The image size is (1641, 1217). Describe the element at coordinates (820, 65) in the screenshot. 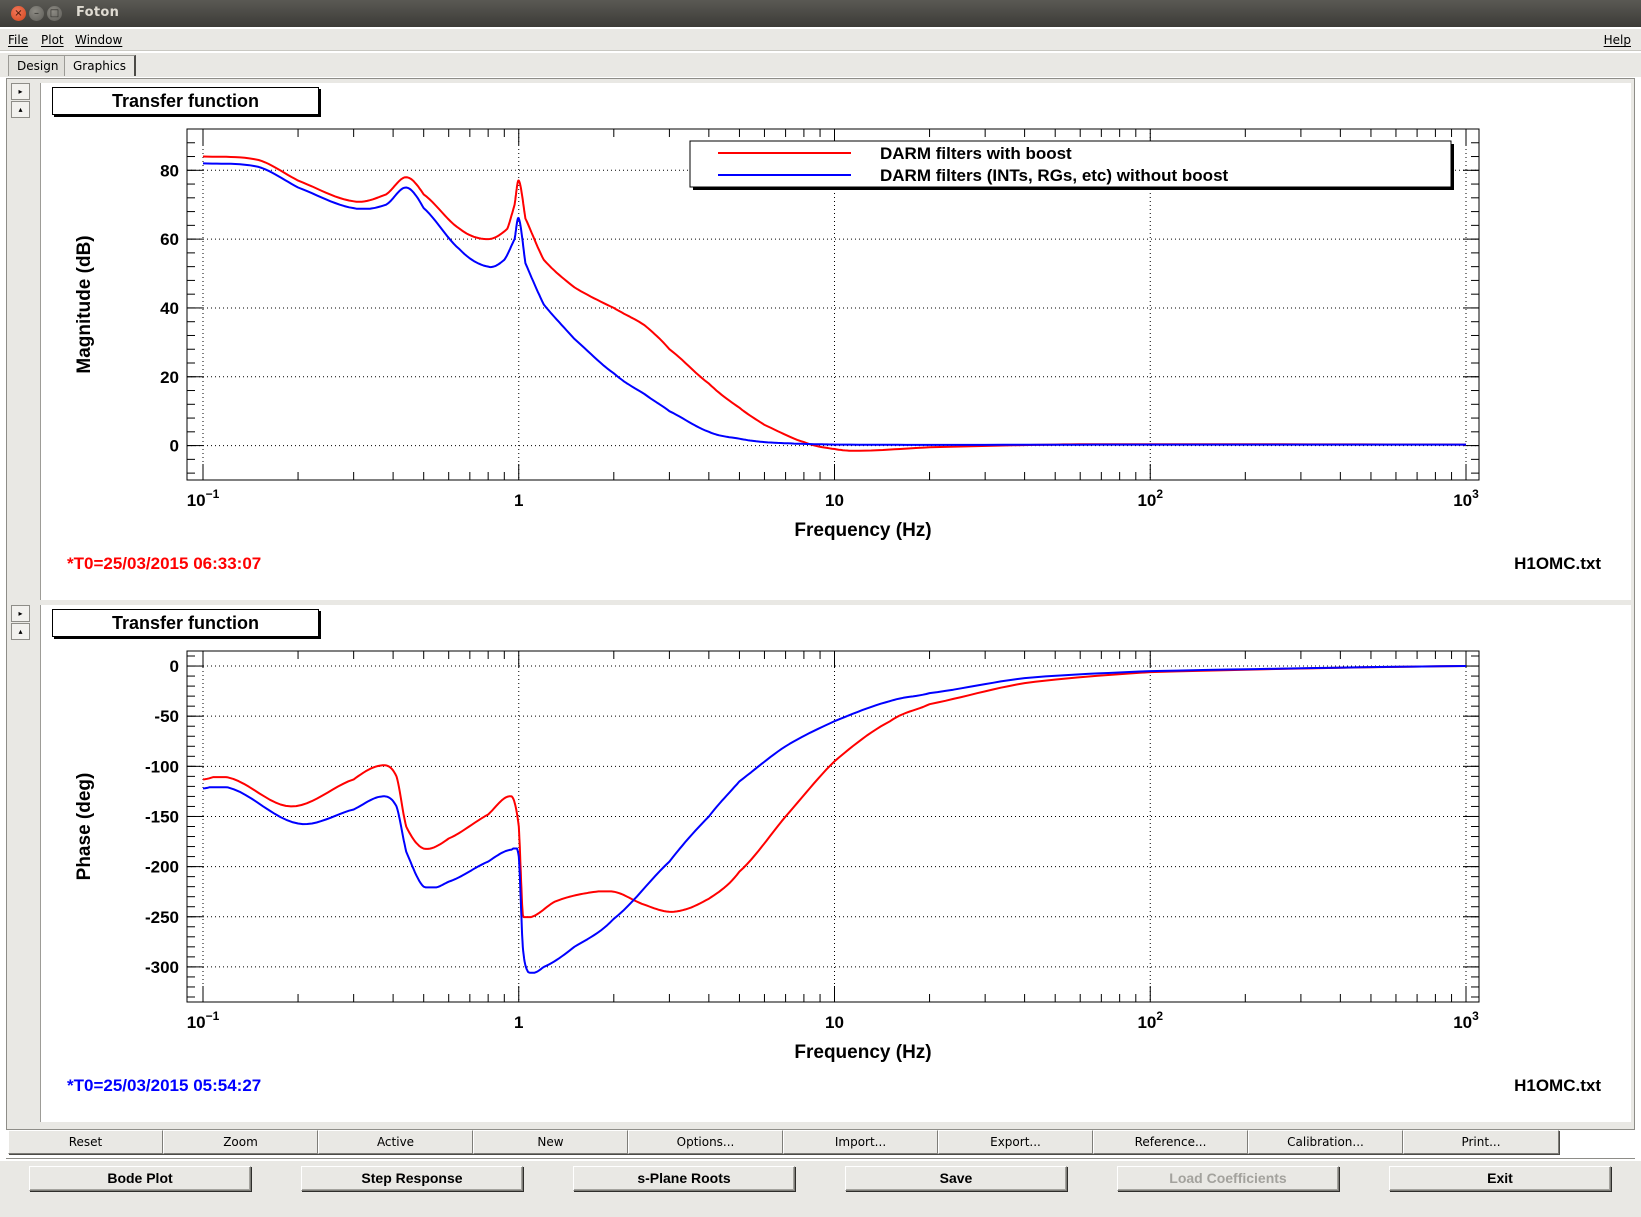

I see `tab-bar: Design Graphics` at that location.